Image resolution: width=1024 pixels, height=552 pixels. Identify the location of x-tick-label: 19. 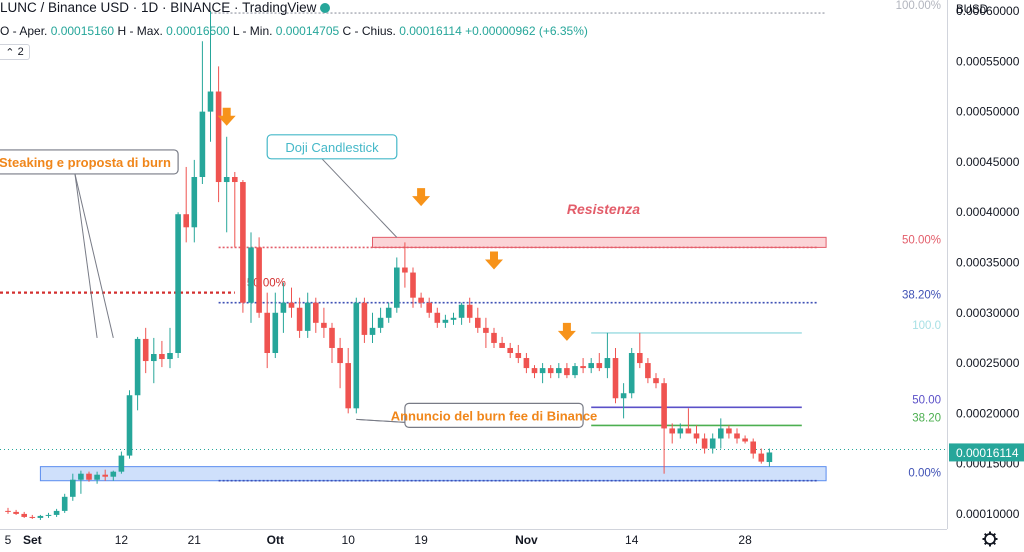
(421, 540).